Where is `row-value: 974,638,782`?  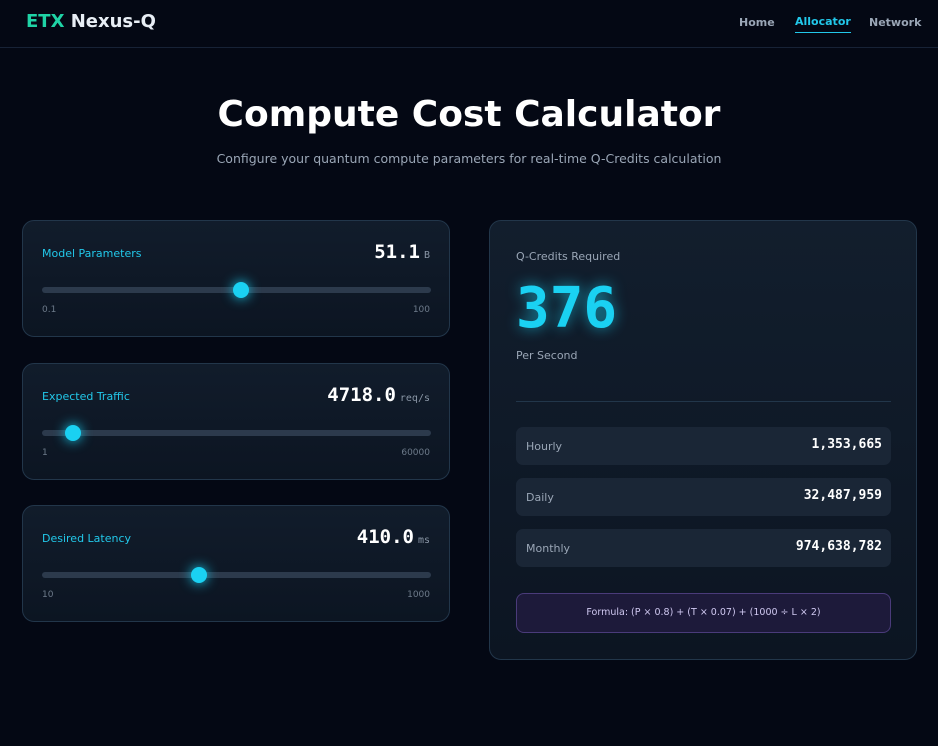
row-value: 974,638,782 is located at coordinates (838, 546).